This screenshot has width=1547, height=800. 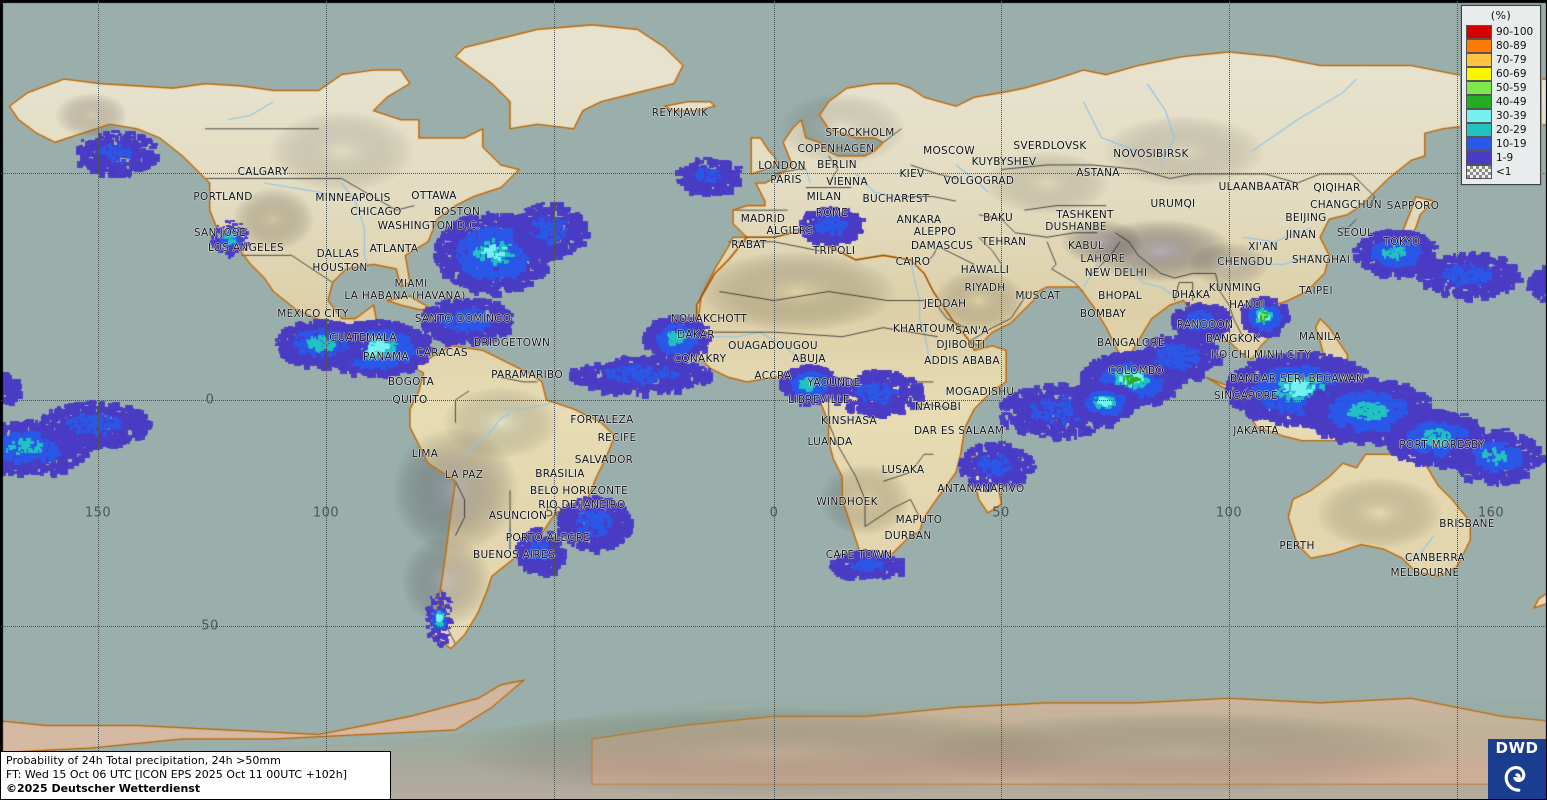 What do you see at coordinates (1515, 31) in the screenshot?
I see `legend-label: 90-100` at bounding box center [1515, 31].